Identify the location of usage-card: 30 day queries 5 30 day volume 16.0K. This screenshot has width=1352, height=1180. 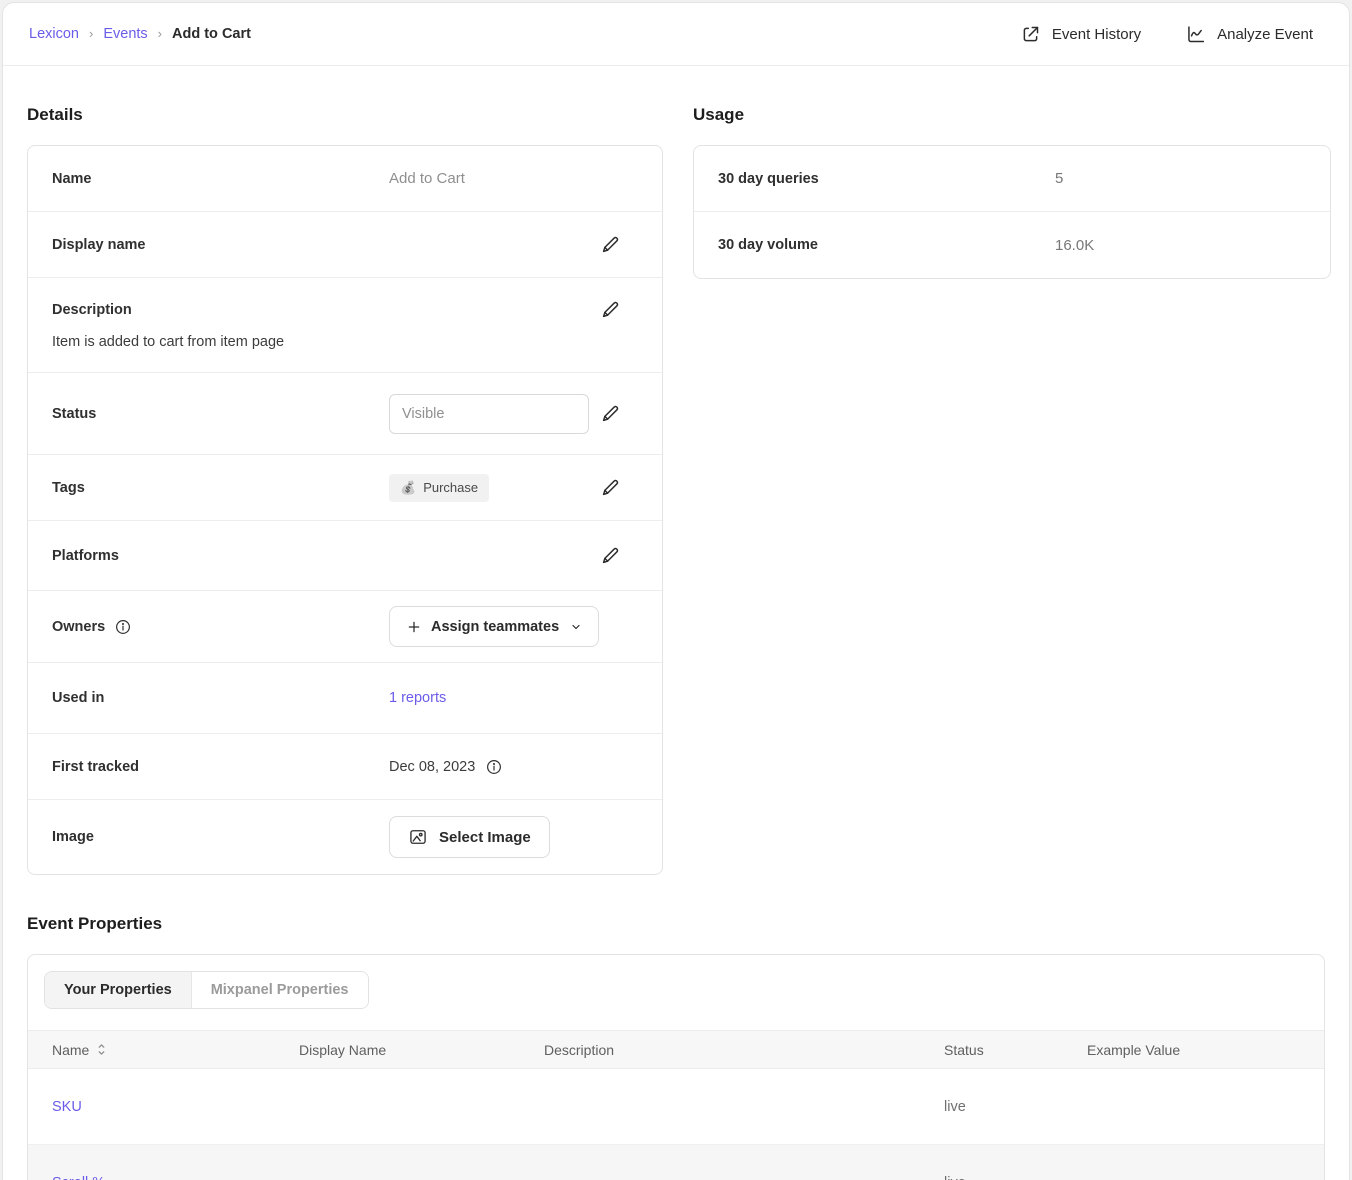
(1012, 212).